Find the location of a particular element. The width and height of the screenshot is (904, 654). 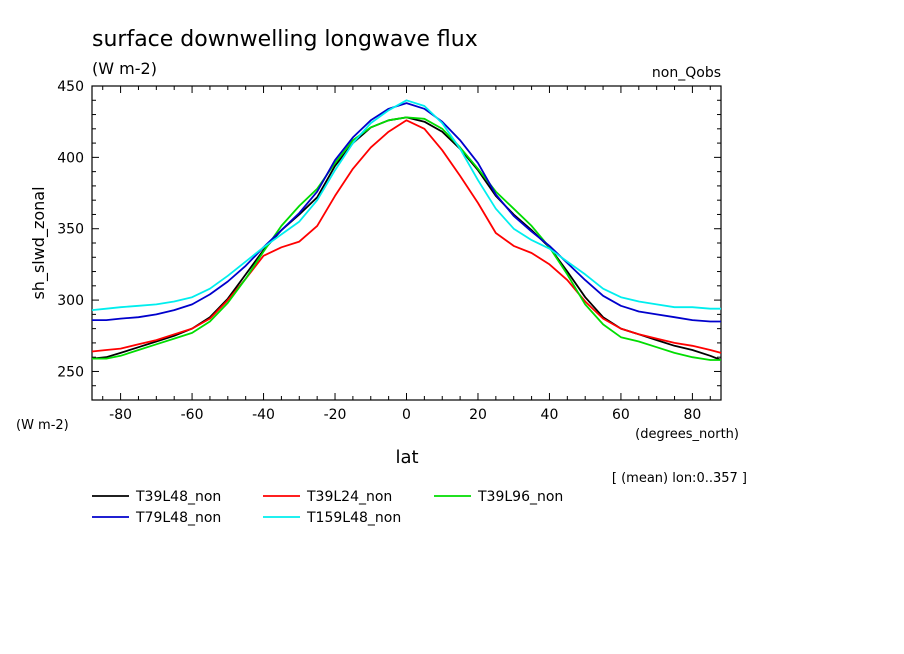

x-axis-label: lat is located at coordinates (406, 457).